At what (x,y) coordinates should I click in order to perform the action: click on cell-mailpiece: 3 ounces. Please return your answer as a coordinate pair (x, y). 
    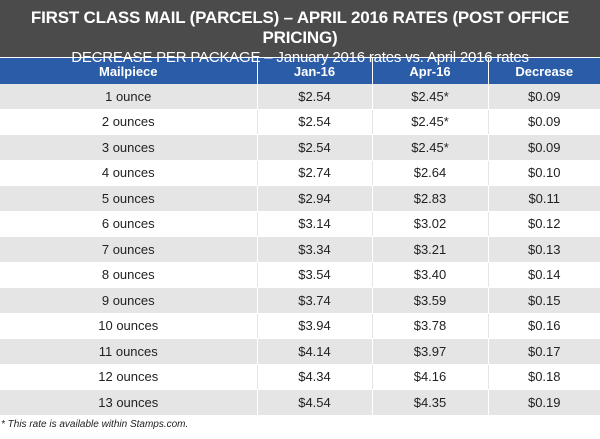
    Looking at the image, I should click on (129, 147).